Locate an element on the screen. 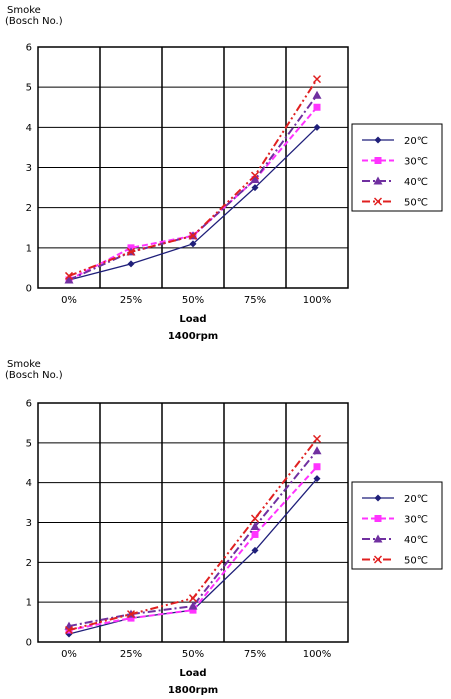  chart-subtitle: 1800rpm is located at coordinates (193, 690).